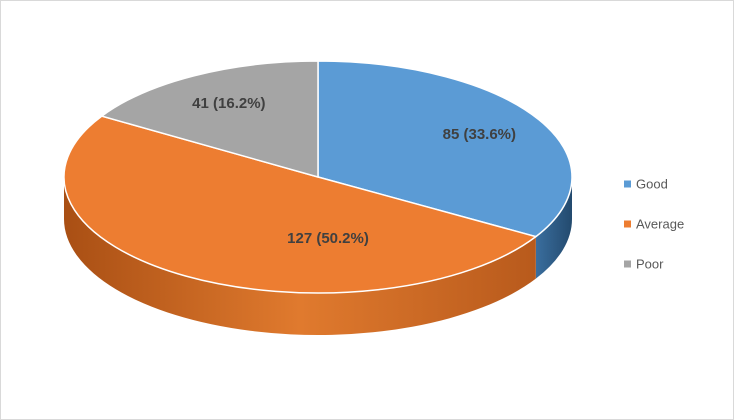  I want to click on legend-swatch-average, so click(627, 224).